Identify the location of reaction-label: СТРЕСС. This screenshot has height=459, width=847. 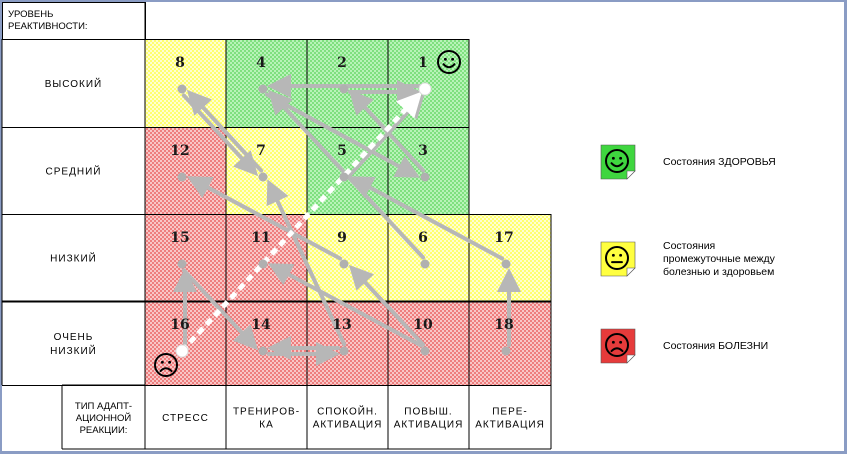
(185, 418).